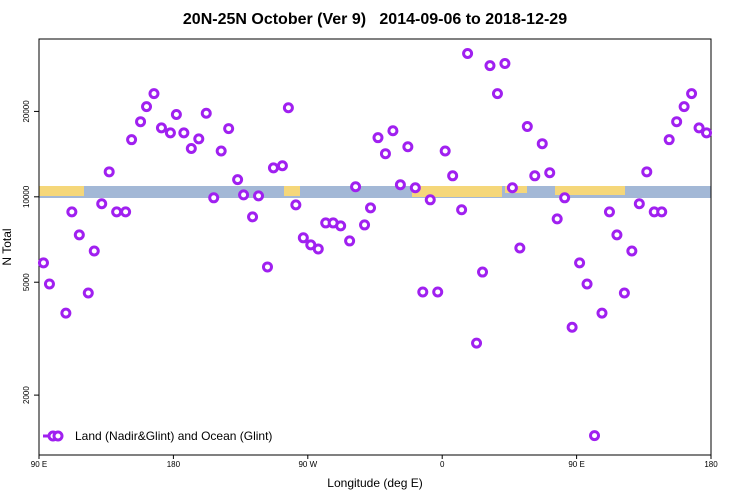 The width and height of the screenshot is (750, 500). I want to click on y-tick-label: 10000, so click(26, 196).